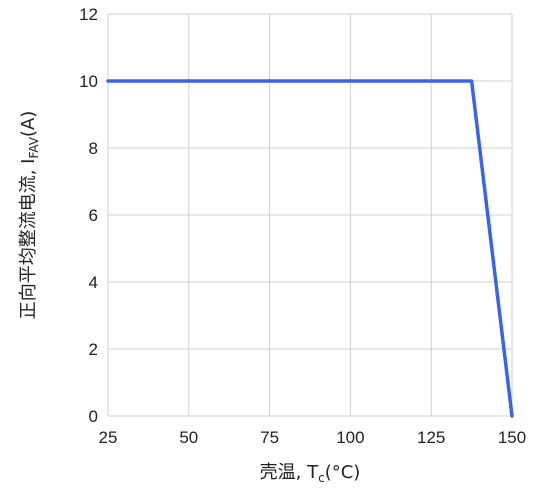 The height and width of the screenshot is (494, 535). Describe the element at coordinates (313, 437) in the screenshot. I see `x-axis-ticks: 25 50 75 100 125 150` at that location.